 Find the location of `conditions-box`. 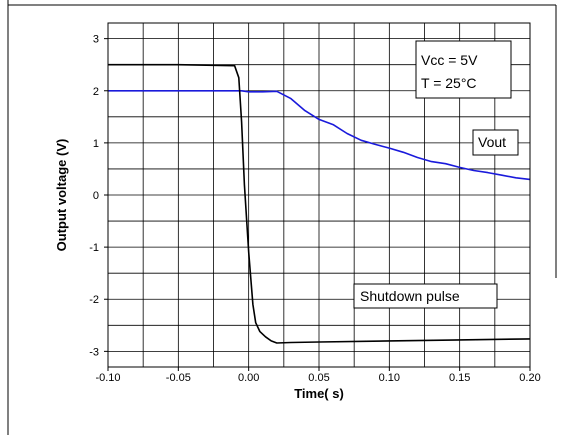

conditions-box is located at coordinates (463, 69).